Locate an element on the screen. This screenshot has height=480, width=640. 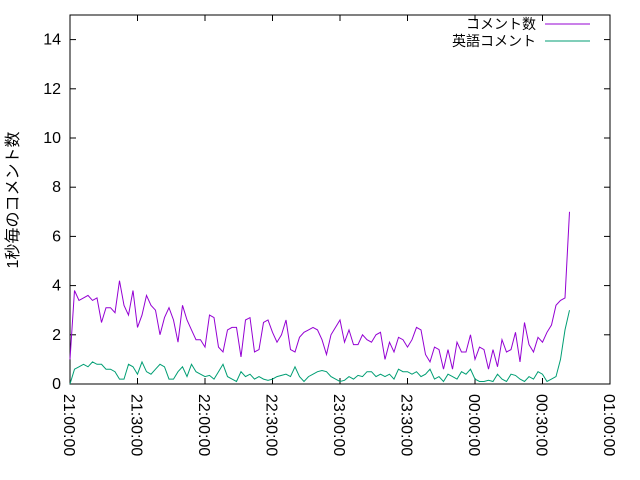
y-tick-label: 0 is located at coordinates (56, 384).